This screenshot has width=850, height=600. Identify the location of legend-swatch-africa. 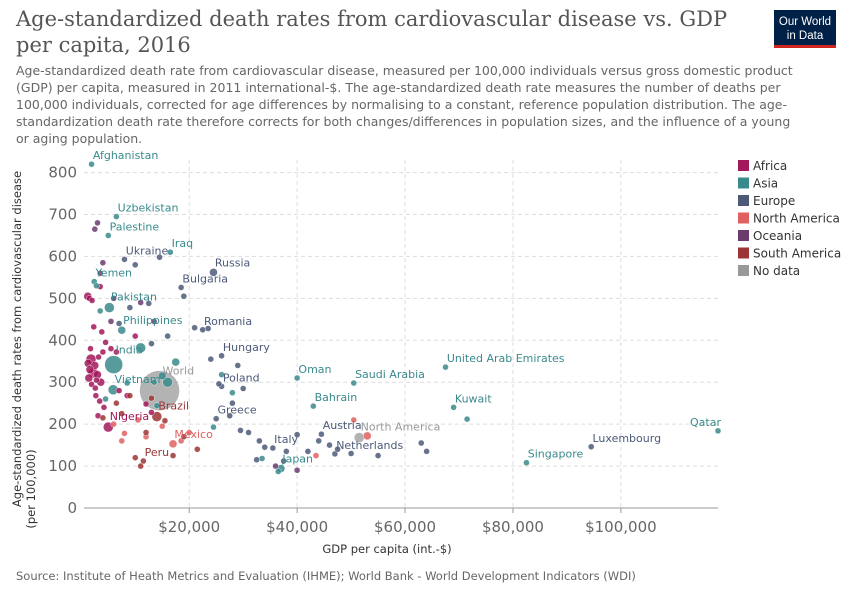
(743, 165).